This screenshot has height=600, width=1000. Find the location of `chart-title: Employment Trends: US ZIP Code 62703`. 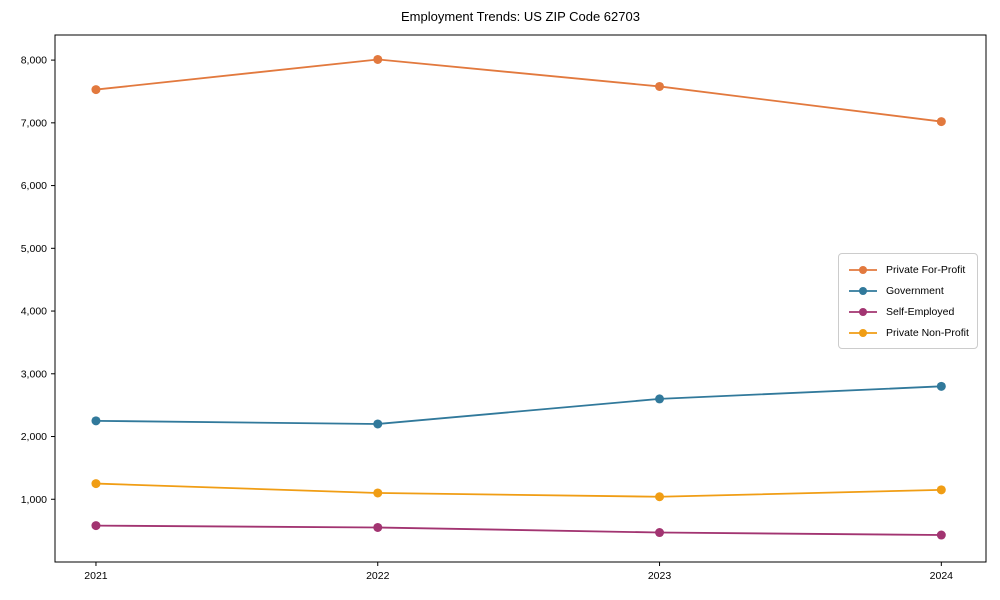

chart-title: Employment Trends: US ZIP Code 62703 is located at coordinates (520, 16).